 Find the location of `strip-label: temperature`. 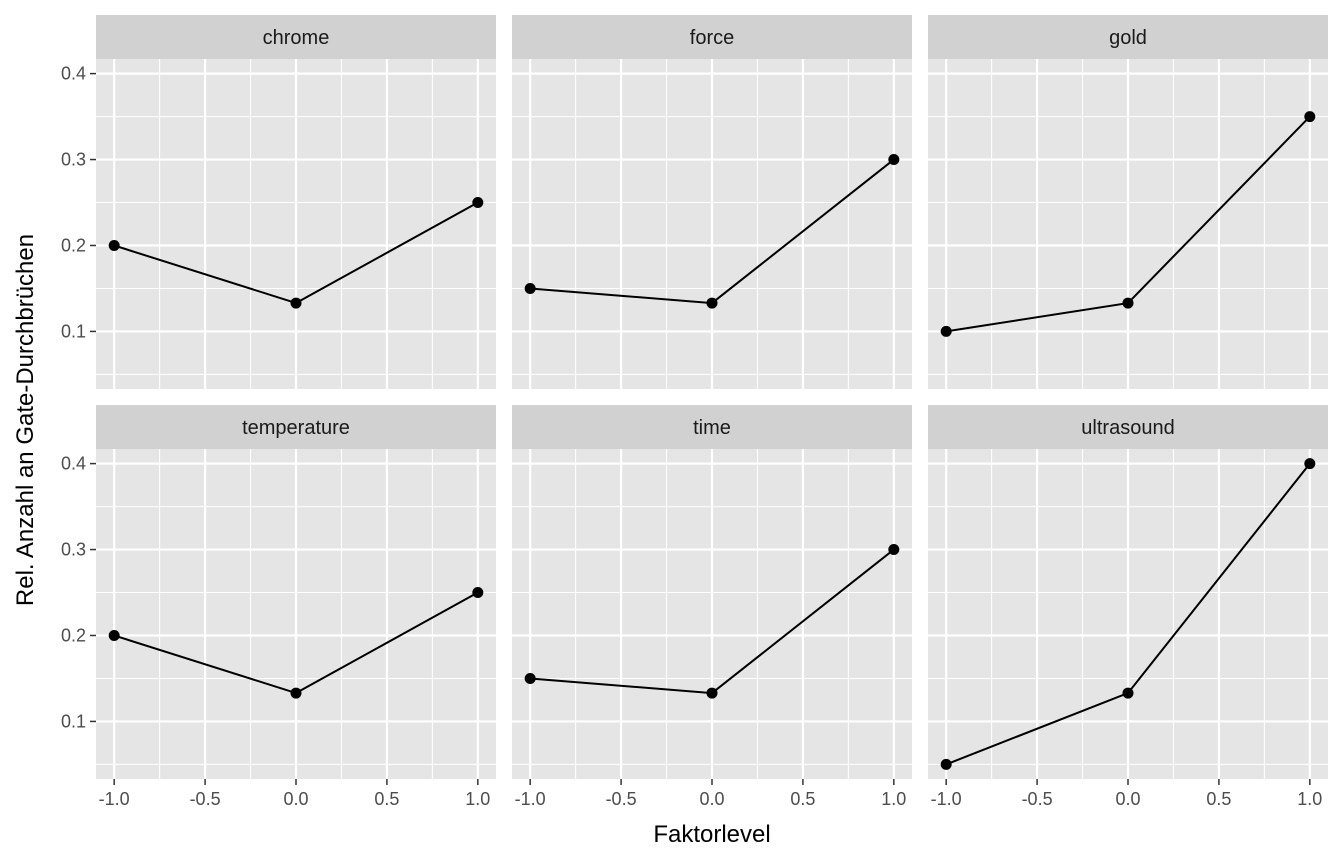

strip-label: temperature is located at coordinates (296, 428).